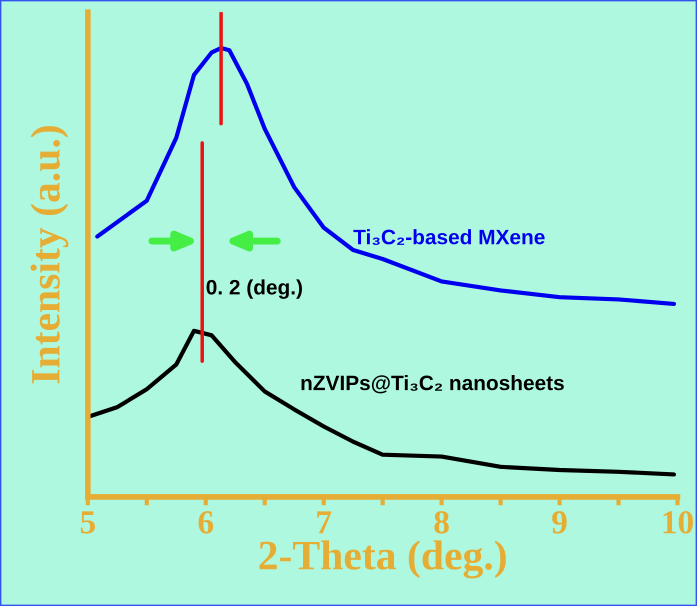  Describe the element at coordinates (324, 522) in the screenshot. I see `x-tick-label: 7` at that location.